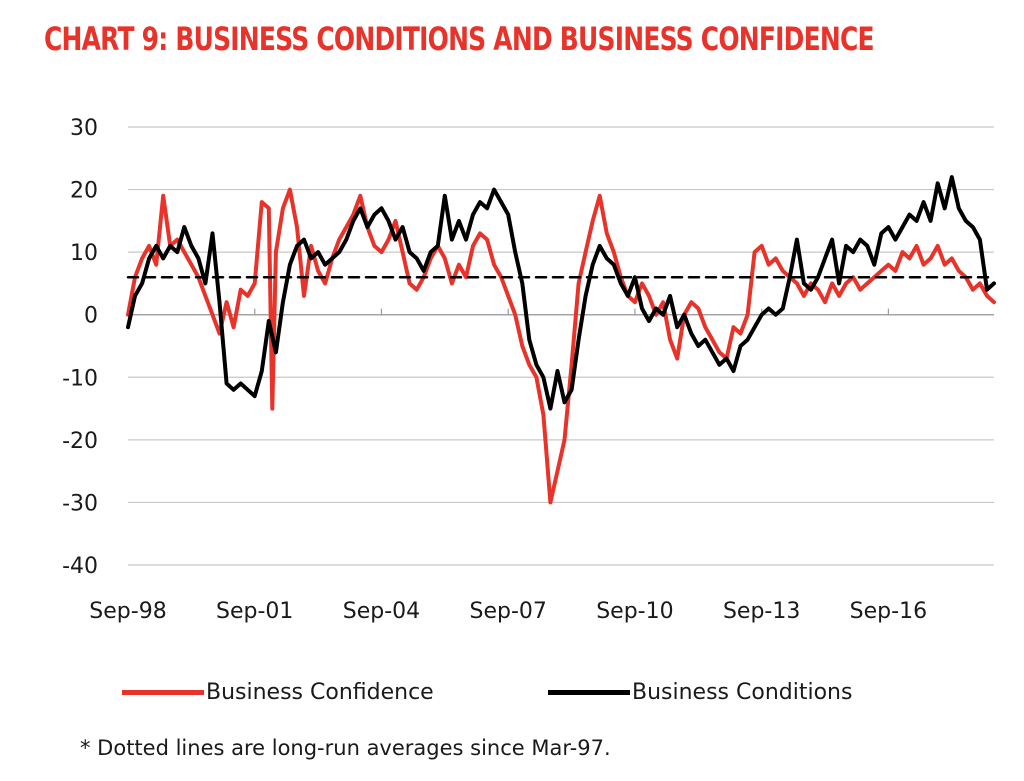  I want to click on legend-item-confidence: Business Confidence, so click(278, 692).